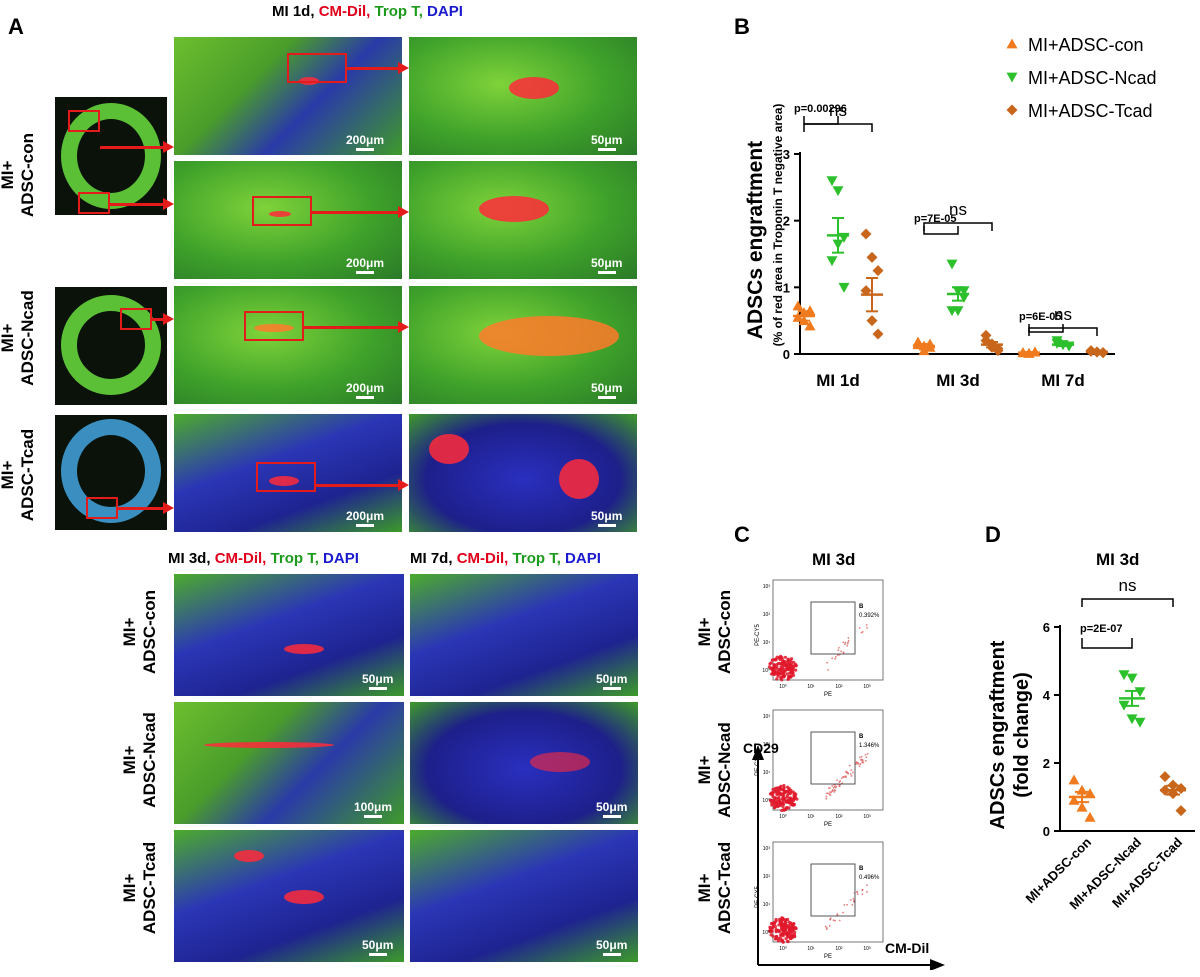 The height and width of the screenshot is (977, 1200). I want to click on c-gate-name: B, so click(861, 869).